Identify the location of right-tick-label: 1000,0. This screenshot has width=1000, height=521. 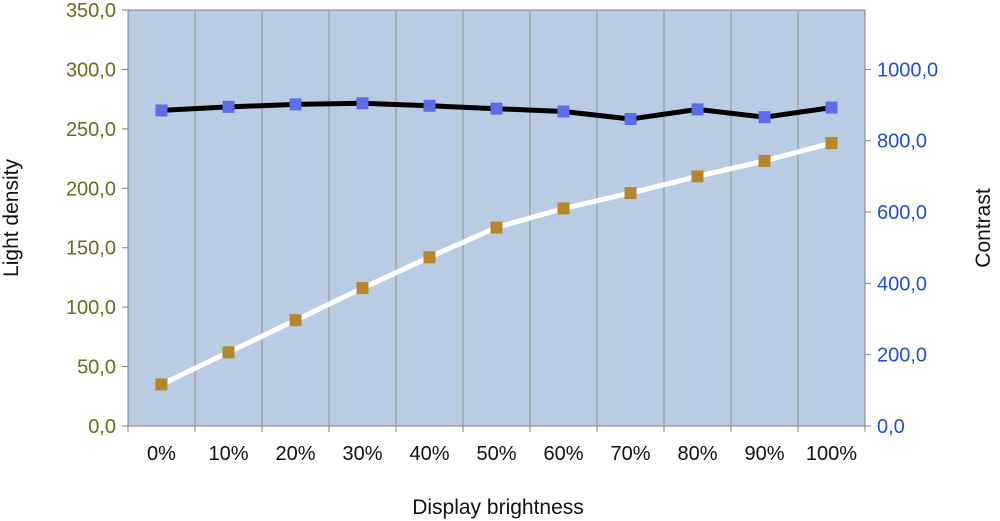
(907, 70).